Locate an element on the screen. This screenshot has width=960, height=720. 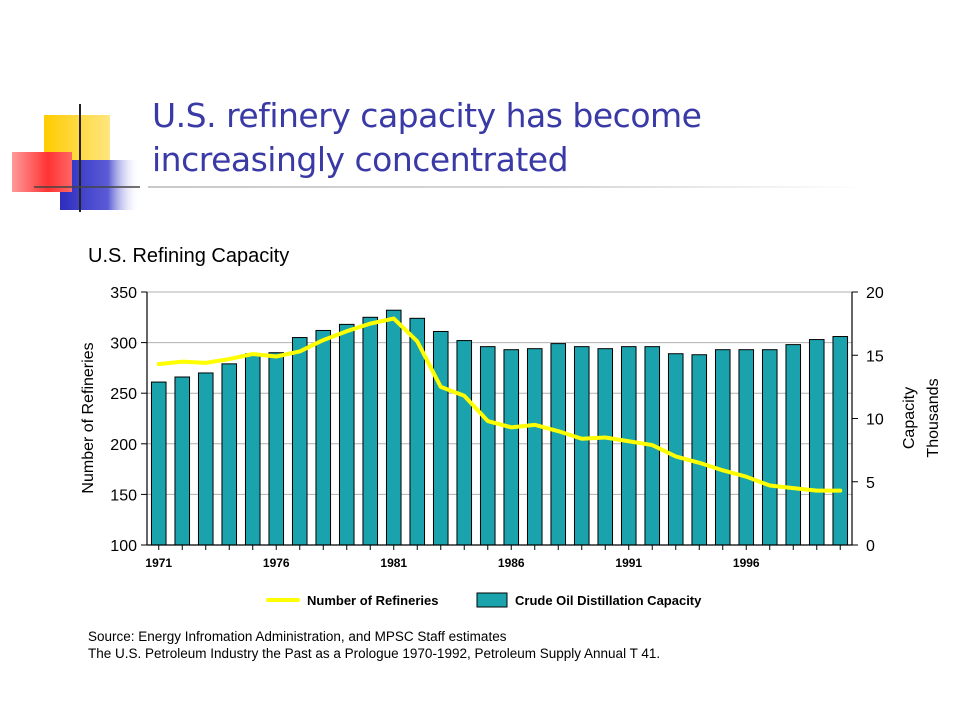
y2-tick-label: 0 is located at coordinates (870, 546).